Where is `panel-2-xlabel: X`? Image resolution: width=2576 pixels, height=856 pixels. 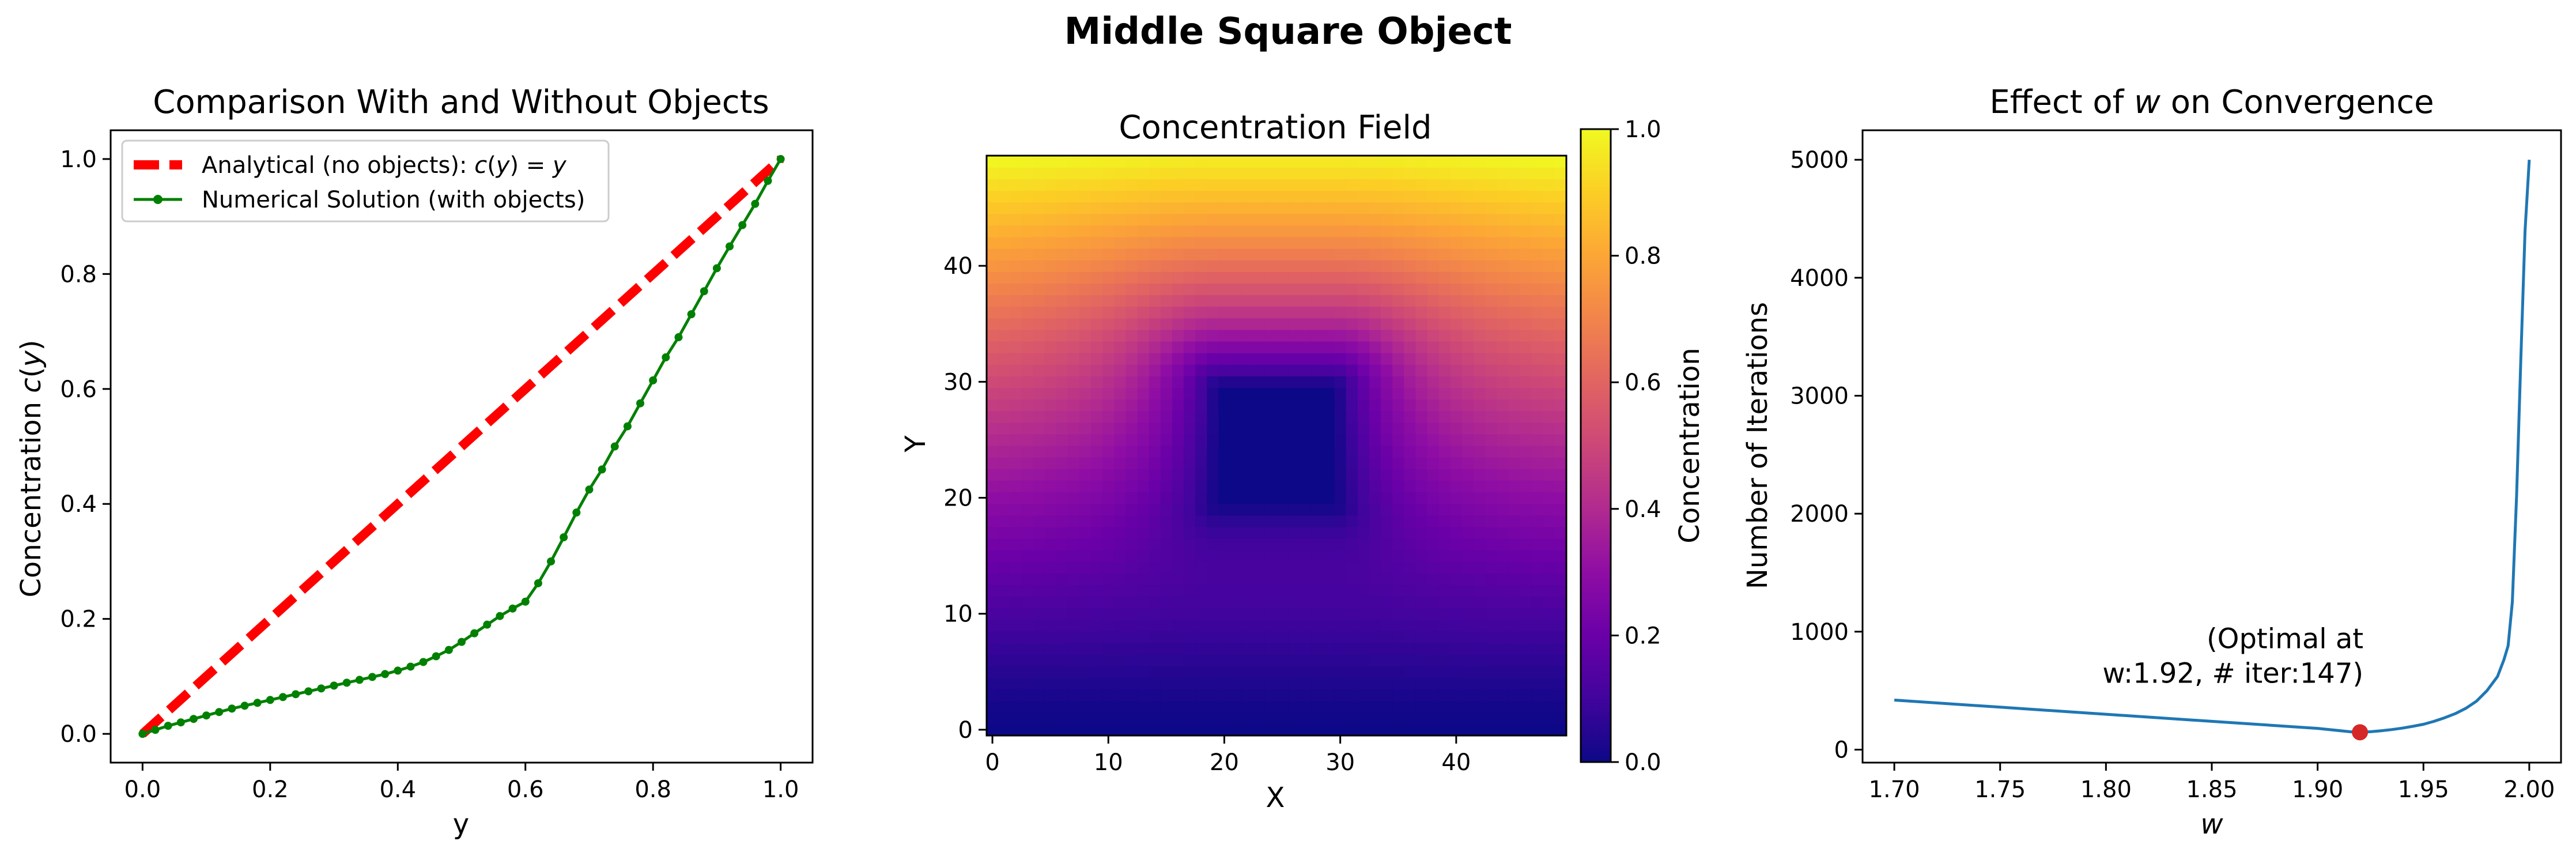
panel-2-xlabel: X is located at coordinates (1275, 798).